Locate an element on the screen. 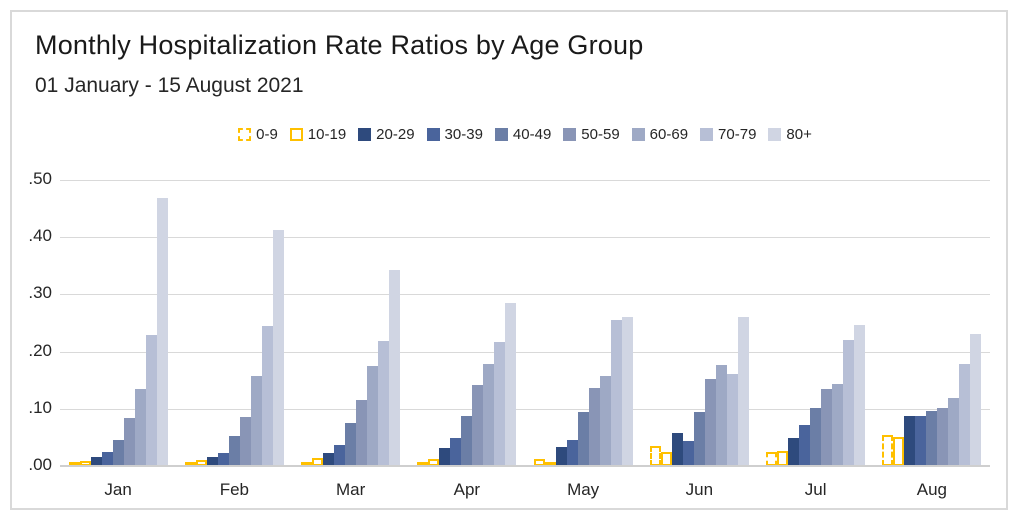 The height and width of the screenshot is (523, 1024). legend-item-0-9: 0-9 is located at coordinates (258, 134).